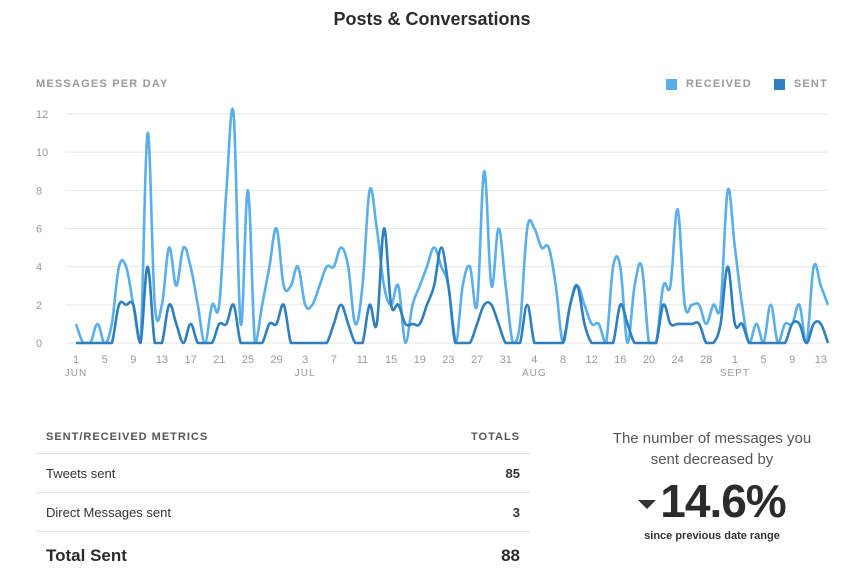 The width and height of the screenshot is (864, 580). What do you see at coordinates (362, 360) in the screenshot?
I see `x-tick-label: 11` at bounding box center [362, 360].